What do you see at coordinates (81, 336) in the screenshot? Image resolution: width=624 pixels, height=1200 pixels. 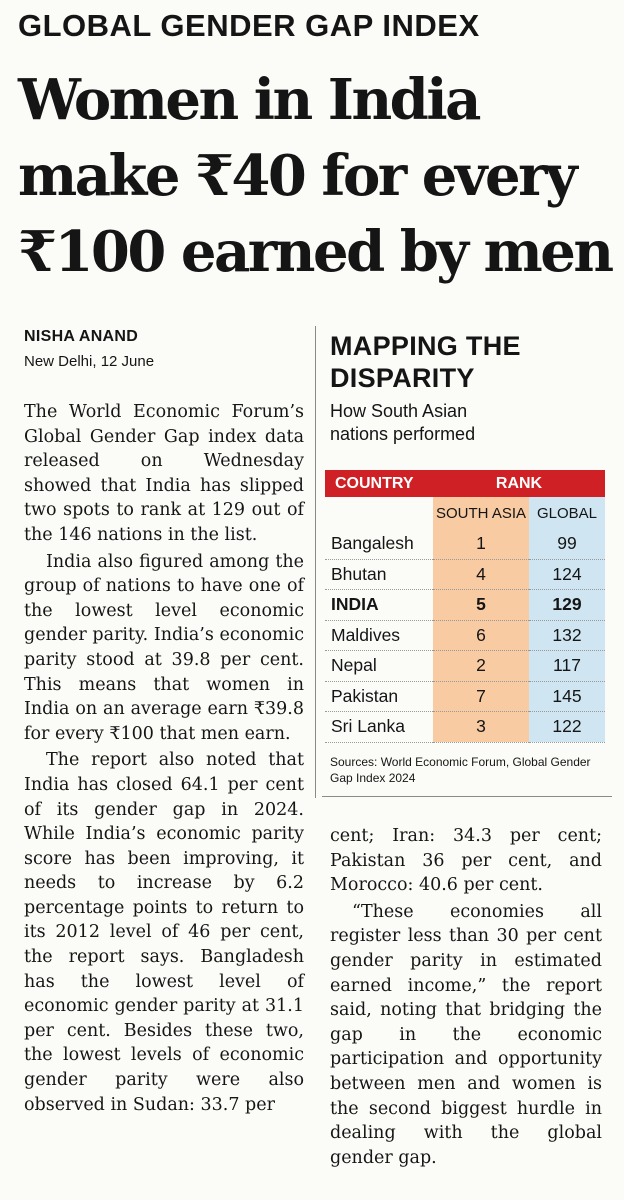 I see `author-name: NISHA ANAND` at bounding box center [81, 336].